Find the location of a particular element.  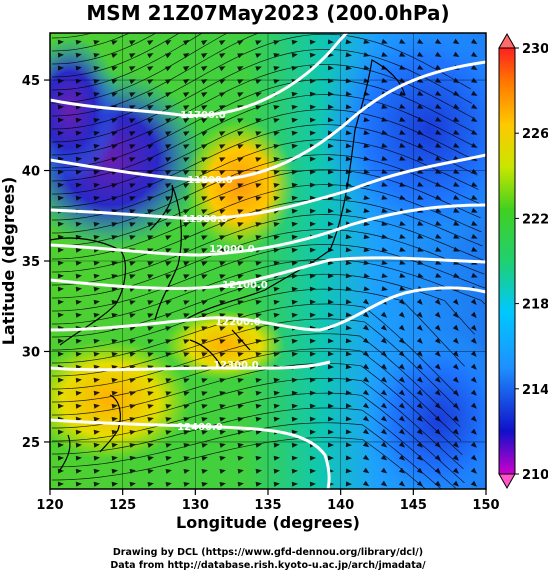

colorbar-tick-label: 226 is located at coordinates (535, 134).